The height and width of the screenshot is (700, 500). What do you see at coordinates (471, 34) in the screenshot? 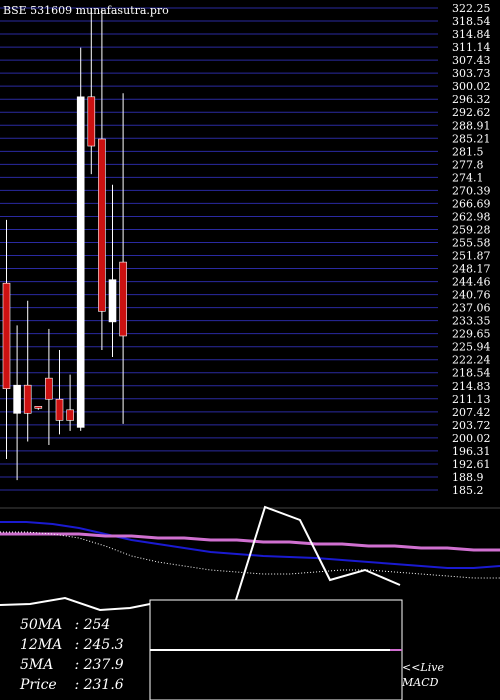
I see `y-tick-label: 314.84` at bounding box center [471, 34].